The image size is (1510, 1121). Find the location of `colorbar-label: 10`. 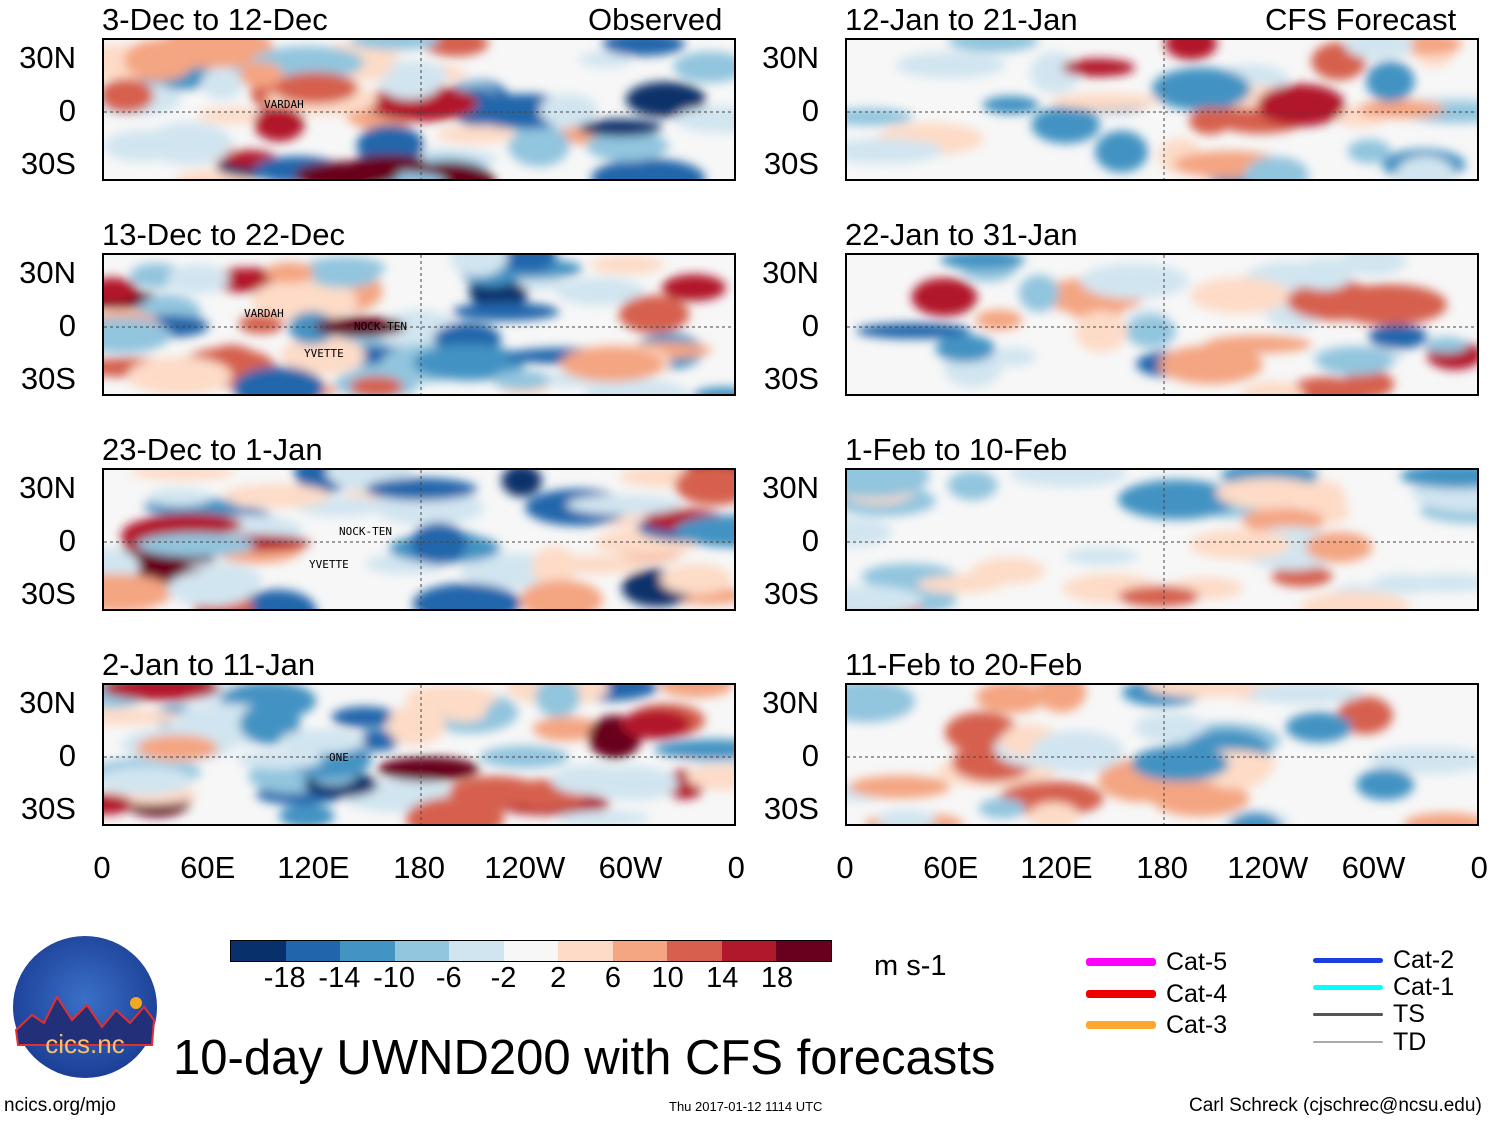

colorbar-label: 10 is located at coordinates (667, 978).